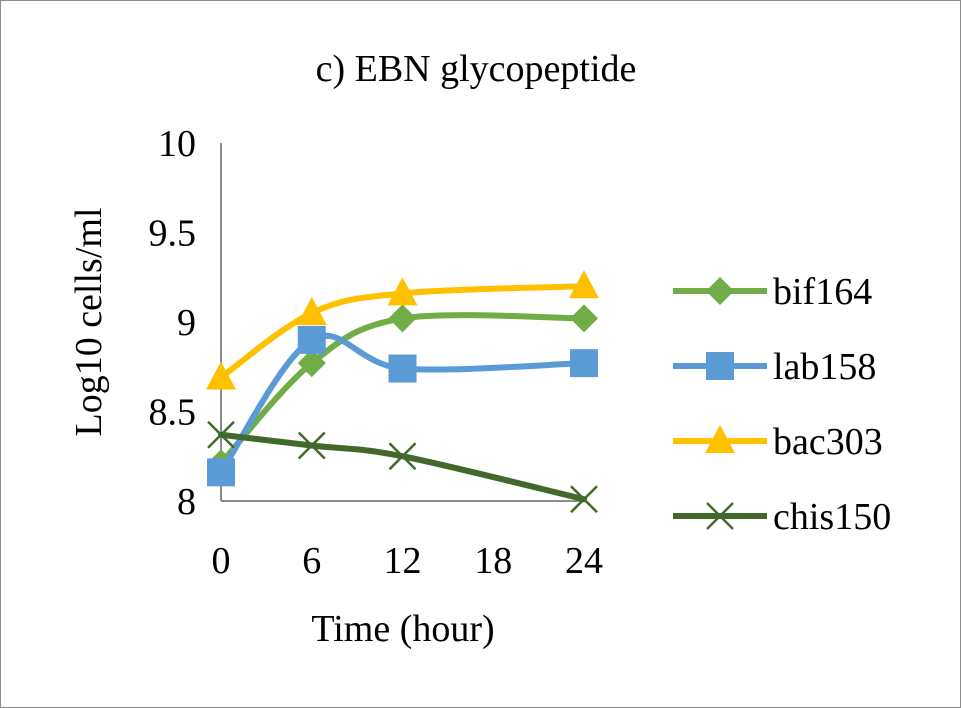 This screenshot has width=961, height=708. I want to click on x-axis-label: Time (hour), so click(402, 629).